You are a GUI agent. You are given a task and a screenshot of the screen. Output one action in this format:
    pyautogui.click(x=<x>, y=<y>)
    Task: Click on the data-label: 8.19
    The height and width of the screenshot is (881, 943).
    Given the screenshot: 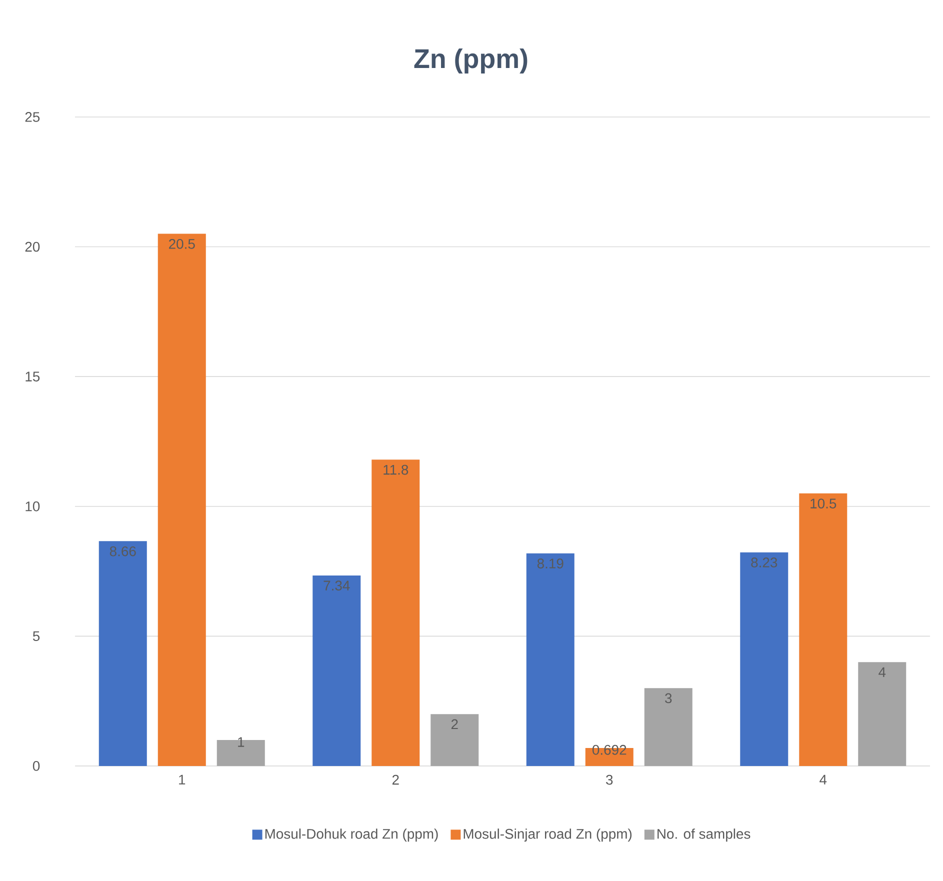 What is the action you would take?
    pyautogui.click(x=550, y=563)
    